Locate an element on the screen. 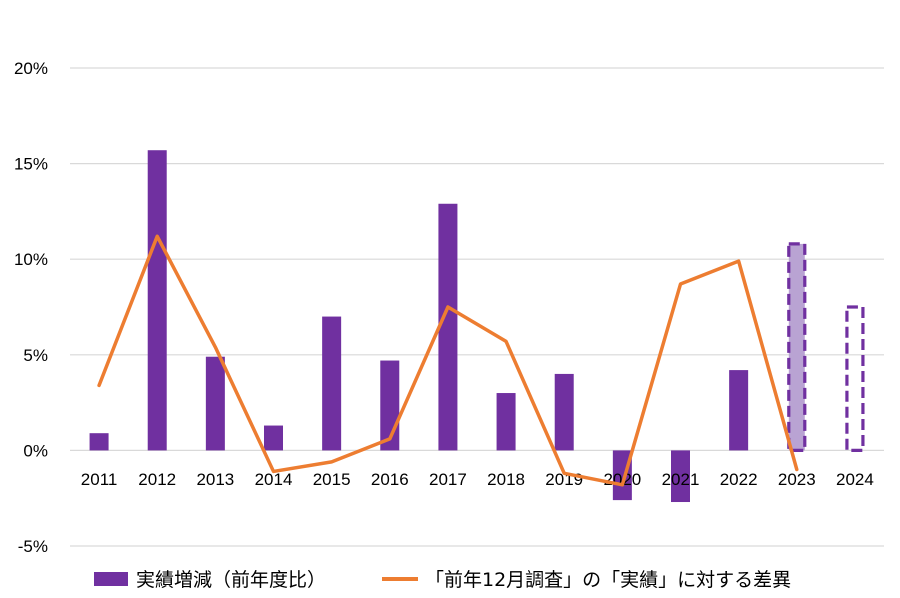 The width and height of the screenshot is (900, 598). legend: 実績増減（前年度比） 「前年12月調査」の「実績」に対する差異 is located at coordinates (442, 580).